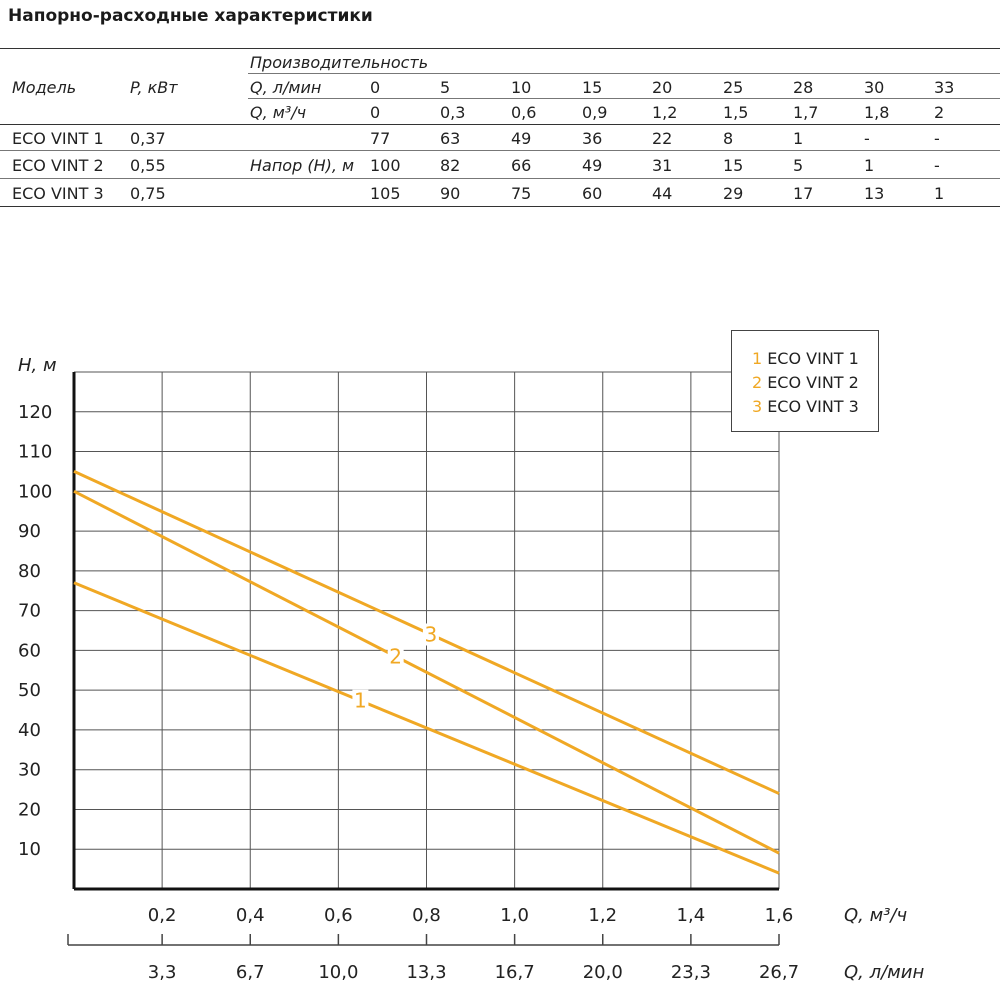  What do you see at coordinates (521, 87) in the screenshot?
I see `q-lmin-cell: 10` at bounding box center [521, 87].